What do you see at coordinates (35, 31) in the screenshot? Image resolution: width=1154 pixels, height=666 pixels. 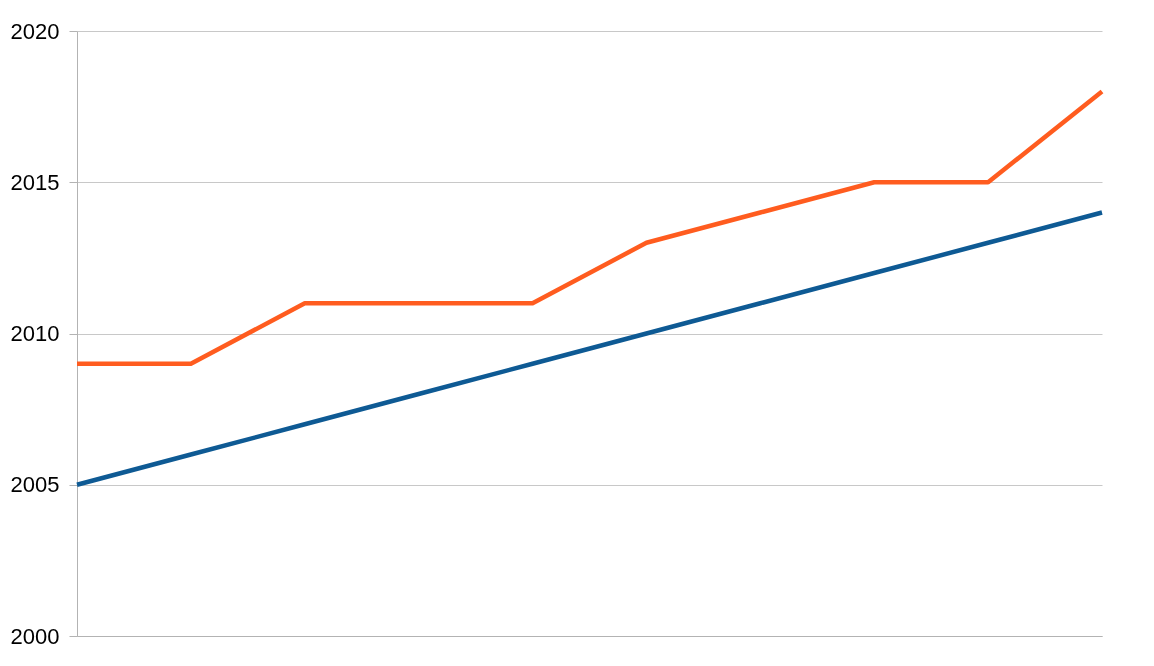 I see `y-tick-label: 2020` at bounding box center [35, 31].